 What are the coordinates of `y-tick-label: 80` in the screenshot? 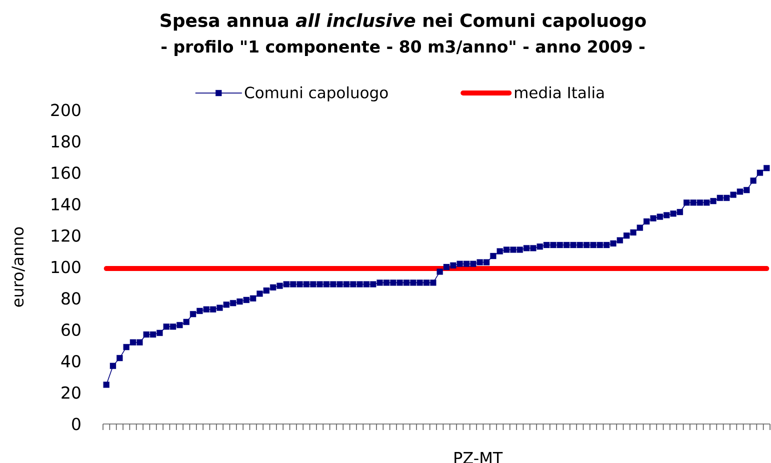 It's located at (71, 298).